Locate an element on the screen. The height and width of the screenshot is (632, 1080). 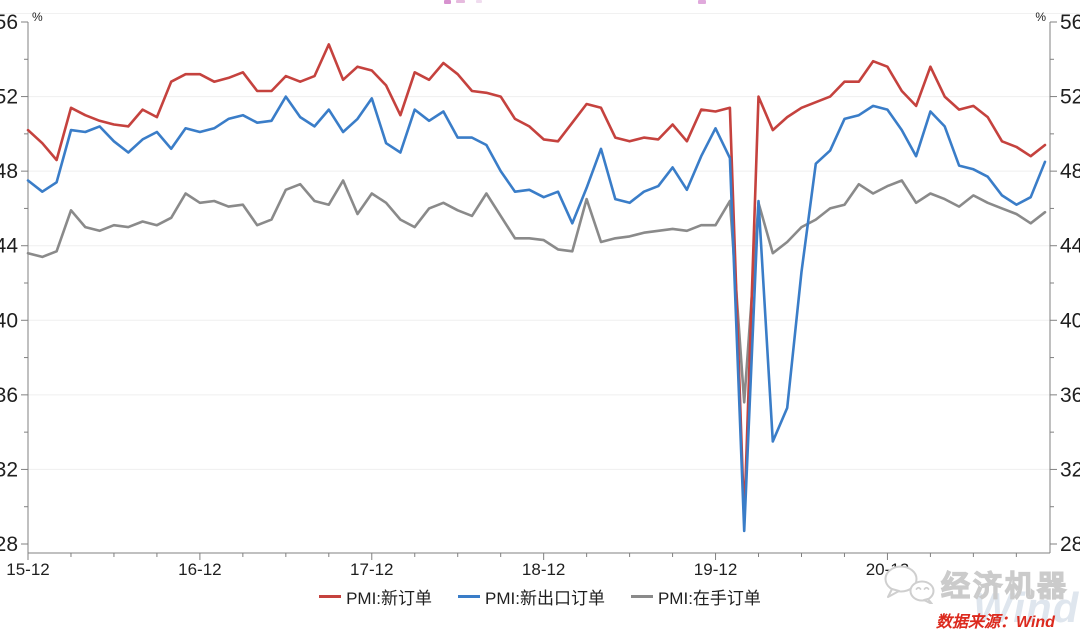
y-axis-label-left: 36 is located at coordinates (9, 395).